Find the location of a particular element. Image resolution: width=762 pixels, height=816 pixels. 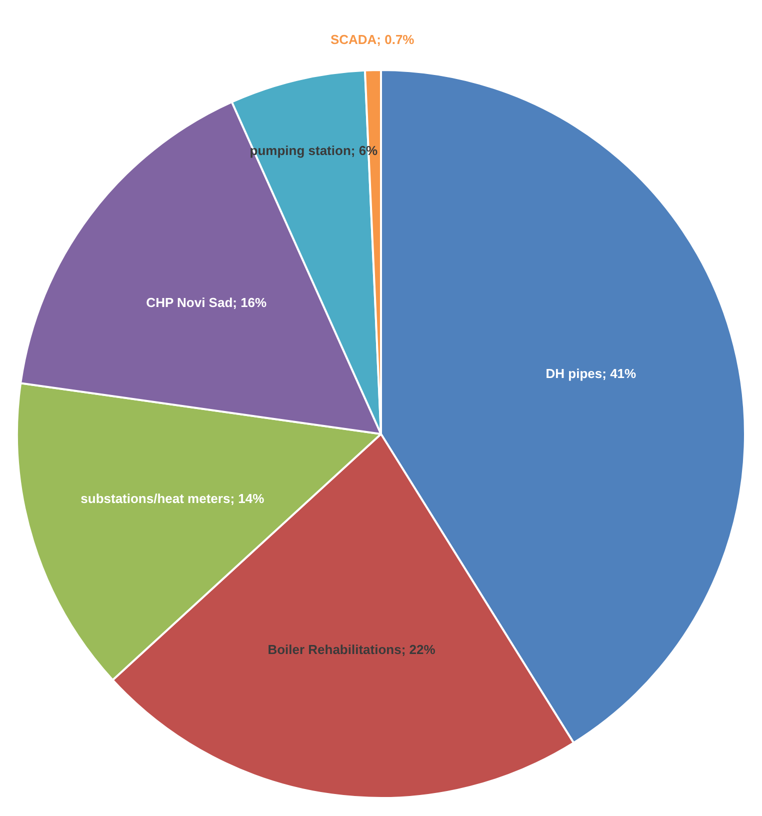

slice-label: substations/heat meters; 14% is located at coordinates (172, 499).